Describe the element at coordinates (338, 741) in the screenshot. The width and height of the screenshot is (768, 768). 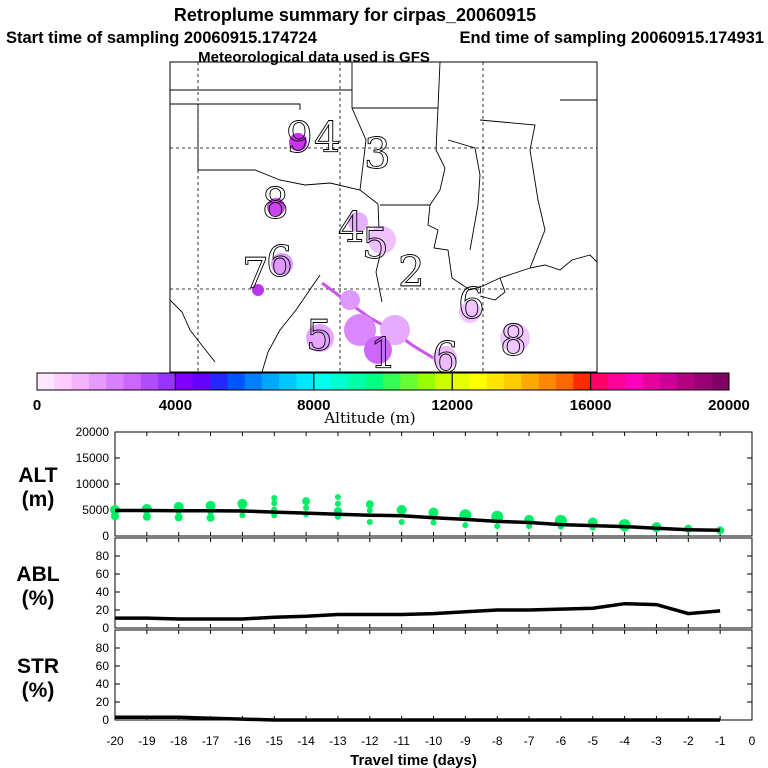
I see `x-tick-label: -13` at that location.